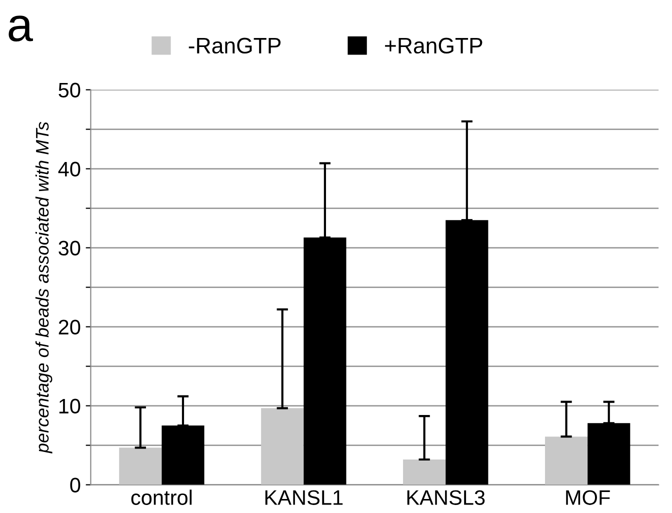  I want to click on legend-label: +RanGTP, so click(433, 46).